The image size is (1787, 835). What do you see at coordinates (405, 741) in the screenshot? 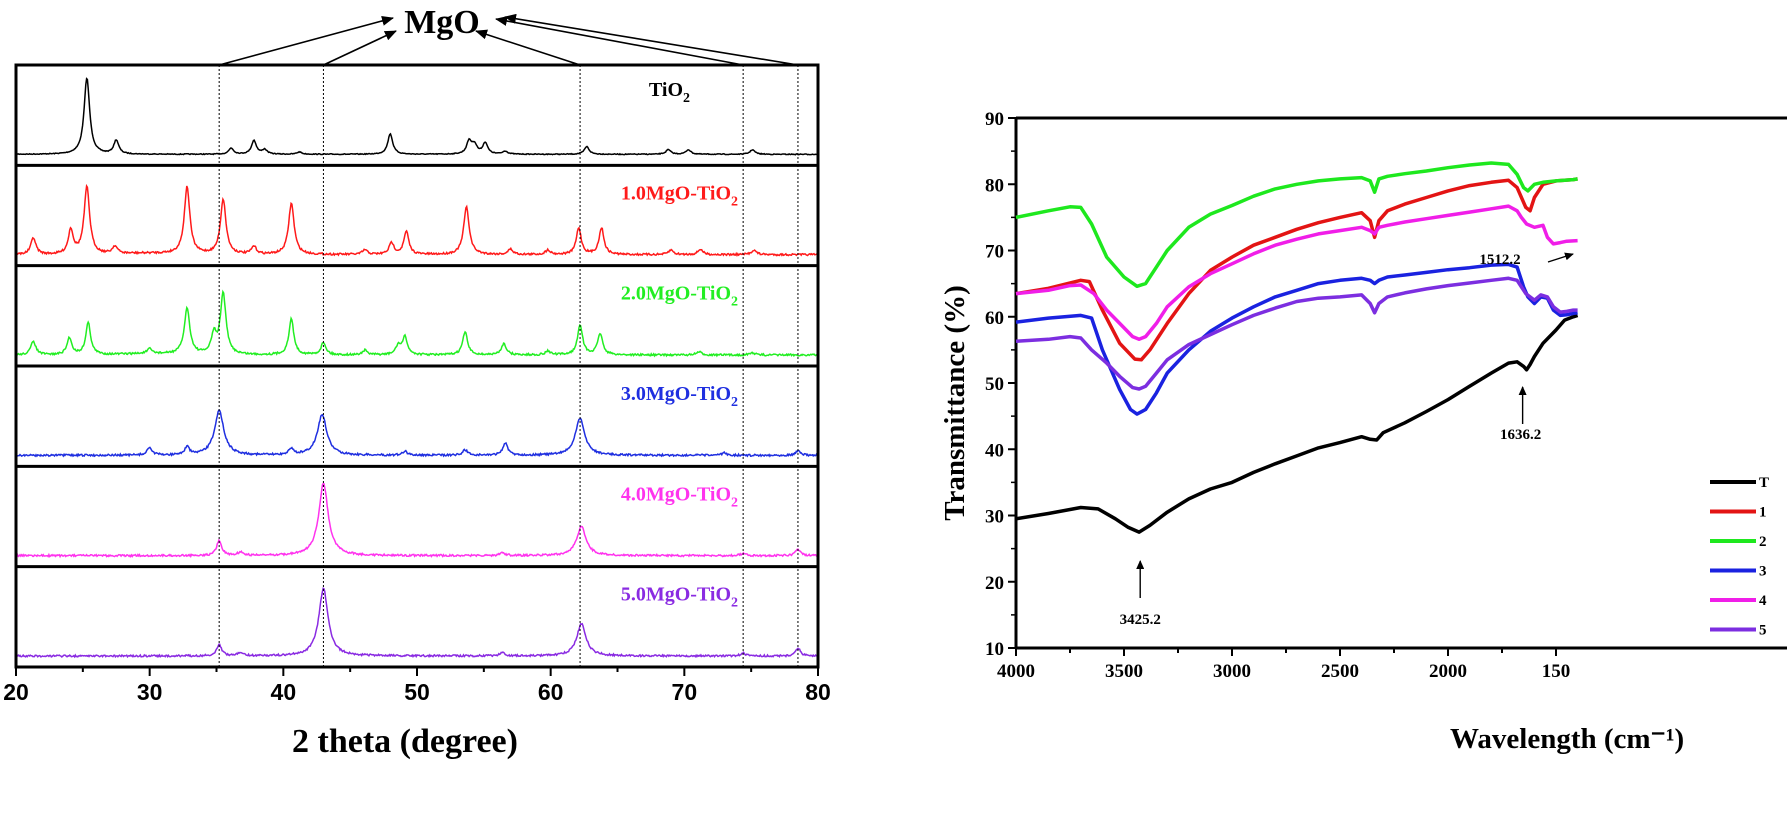
I see `xrd-x-axis-title: 2 theta (degree)` at bounding box center [405, 741].